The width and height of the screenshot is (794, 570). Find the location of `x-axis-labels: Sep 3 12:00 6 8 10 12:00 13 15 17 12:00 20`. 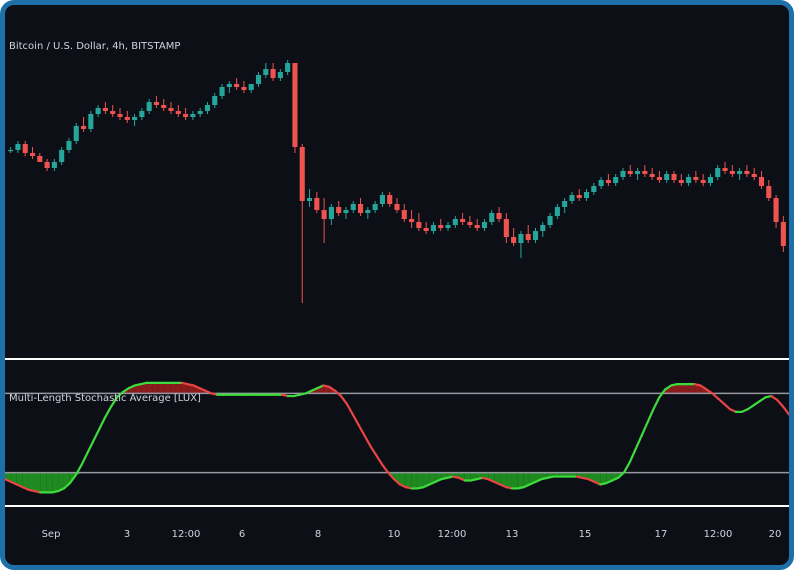

x-axis-labels: Sep 3 12:00 6 8 10 12:00 13 15 17 12:00 20 is located at coordinates (412, 534).